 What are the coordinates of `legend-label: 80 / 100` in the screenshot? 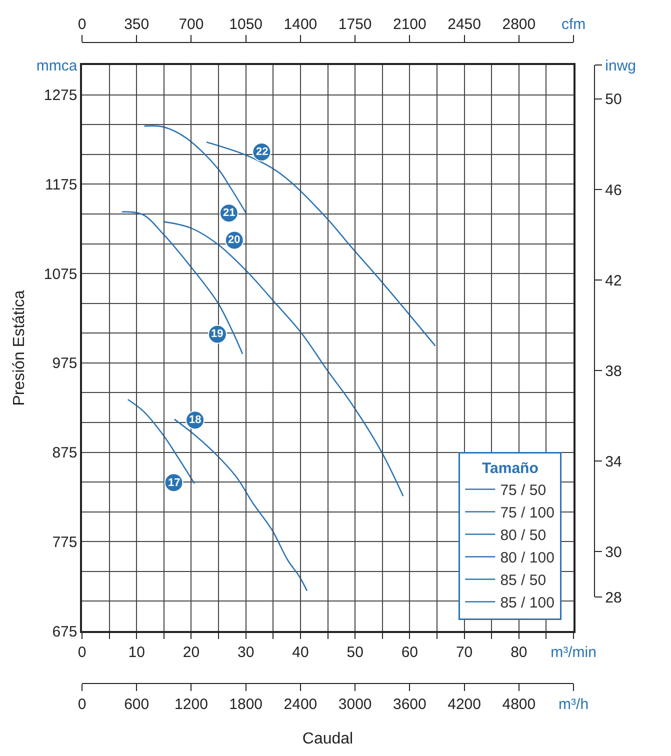 It's located at (527, 558).